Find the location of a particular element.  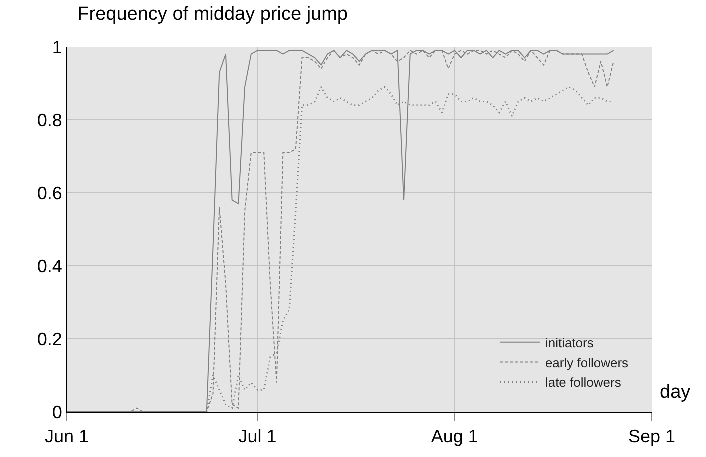

y-tick-label: 0.4 is located at coordinates (49, 266).